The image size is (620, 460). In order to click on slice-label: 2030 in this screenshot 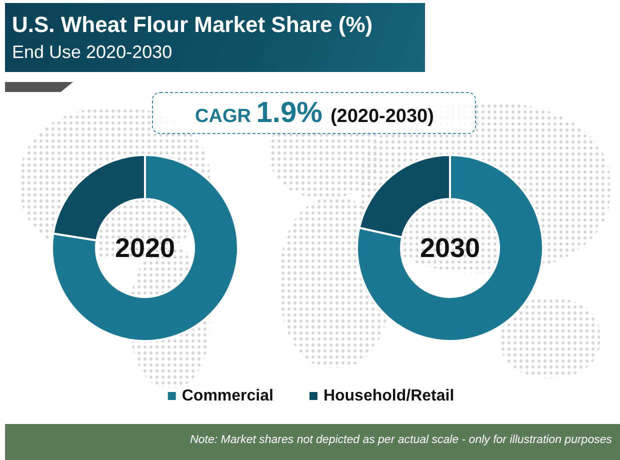, I will do `click(450, 248)`.